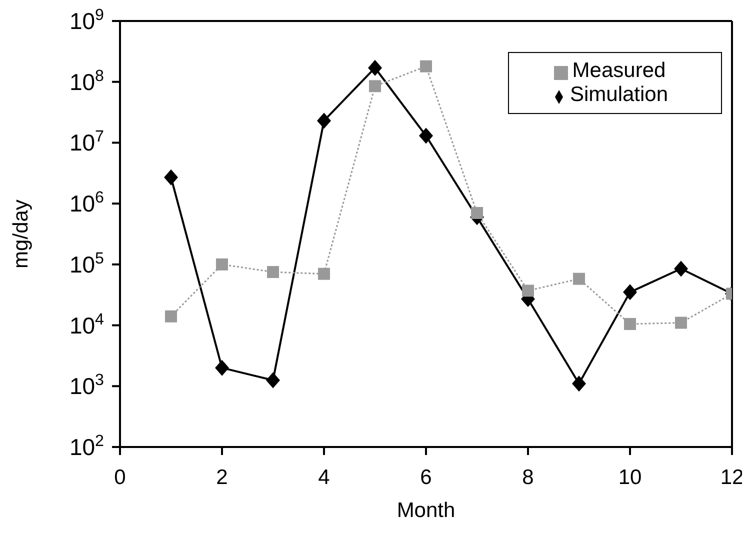 The image size is (750, 541). Describe the element at coordinates (86, 20) in the screenshot. I see `y-tick-label: 10$^{9}$` at that location.